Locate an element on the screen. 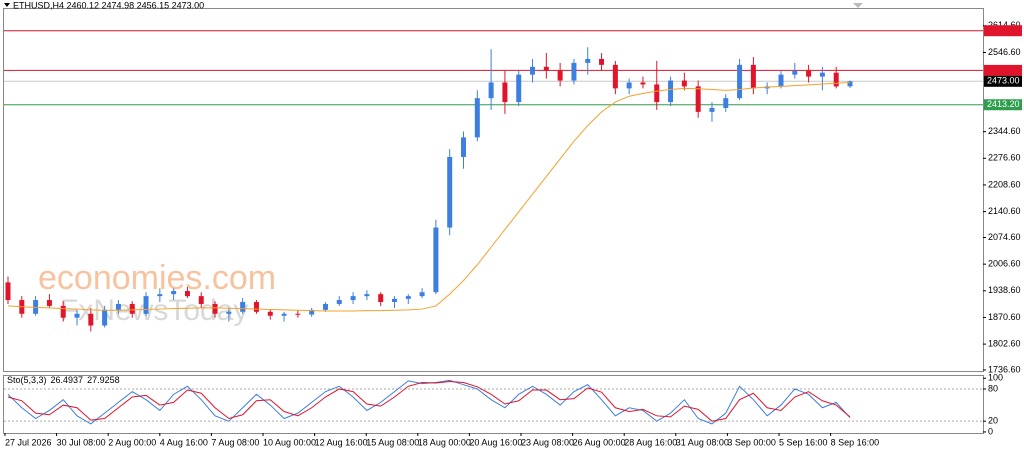 Image resolution: width=1024 pixels, height=454 pixels. y-tick-label: 2344.60 is located at coordinates (1004, 131).